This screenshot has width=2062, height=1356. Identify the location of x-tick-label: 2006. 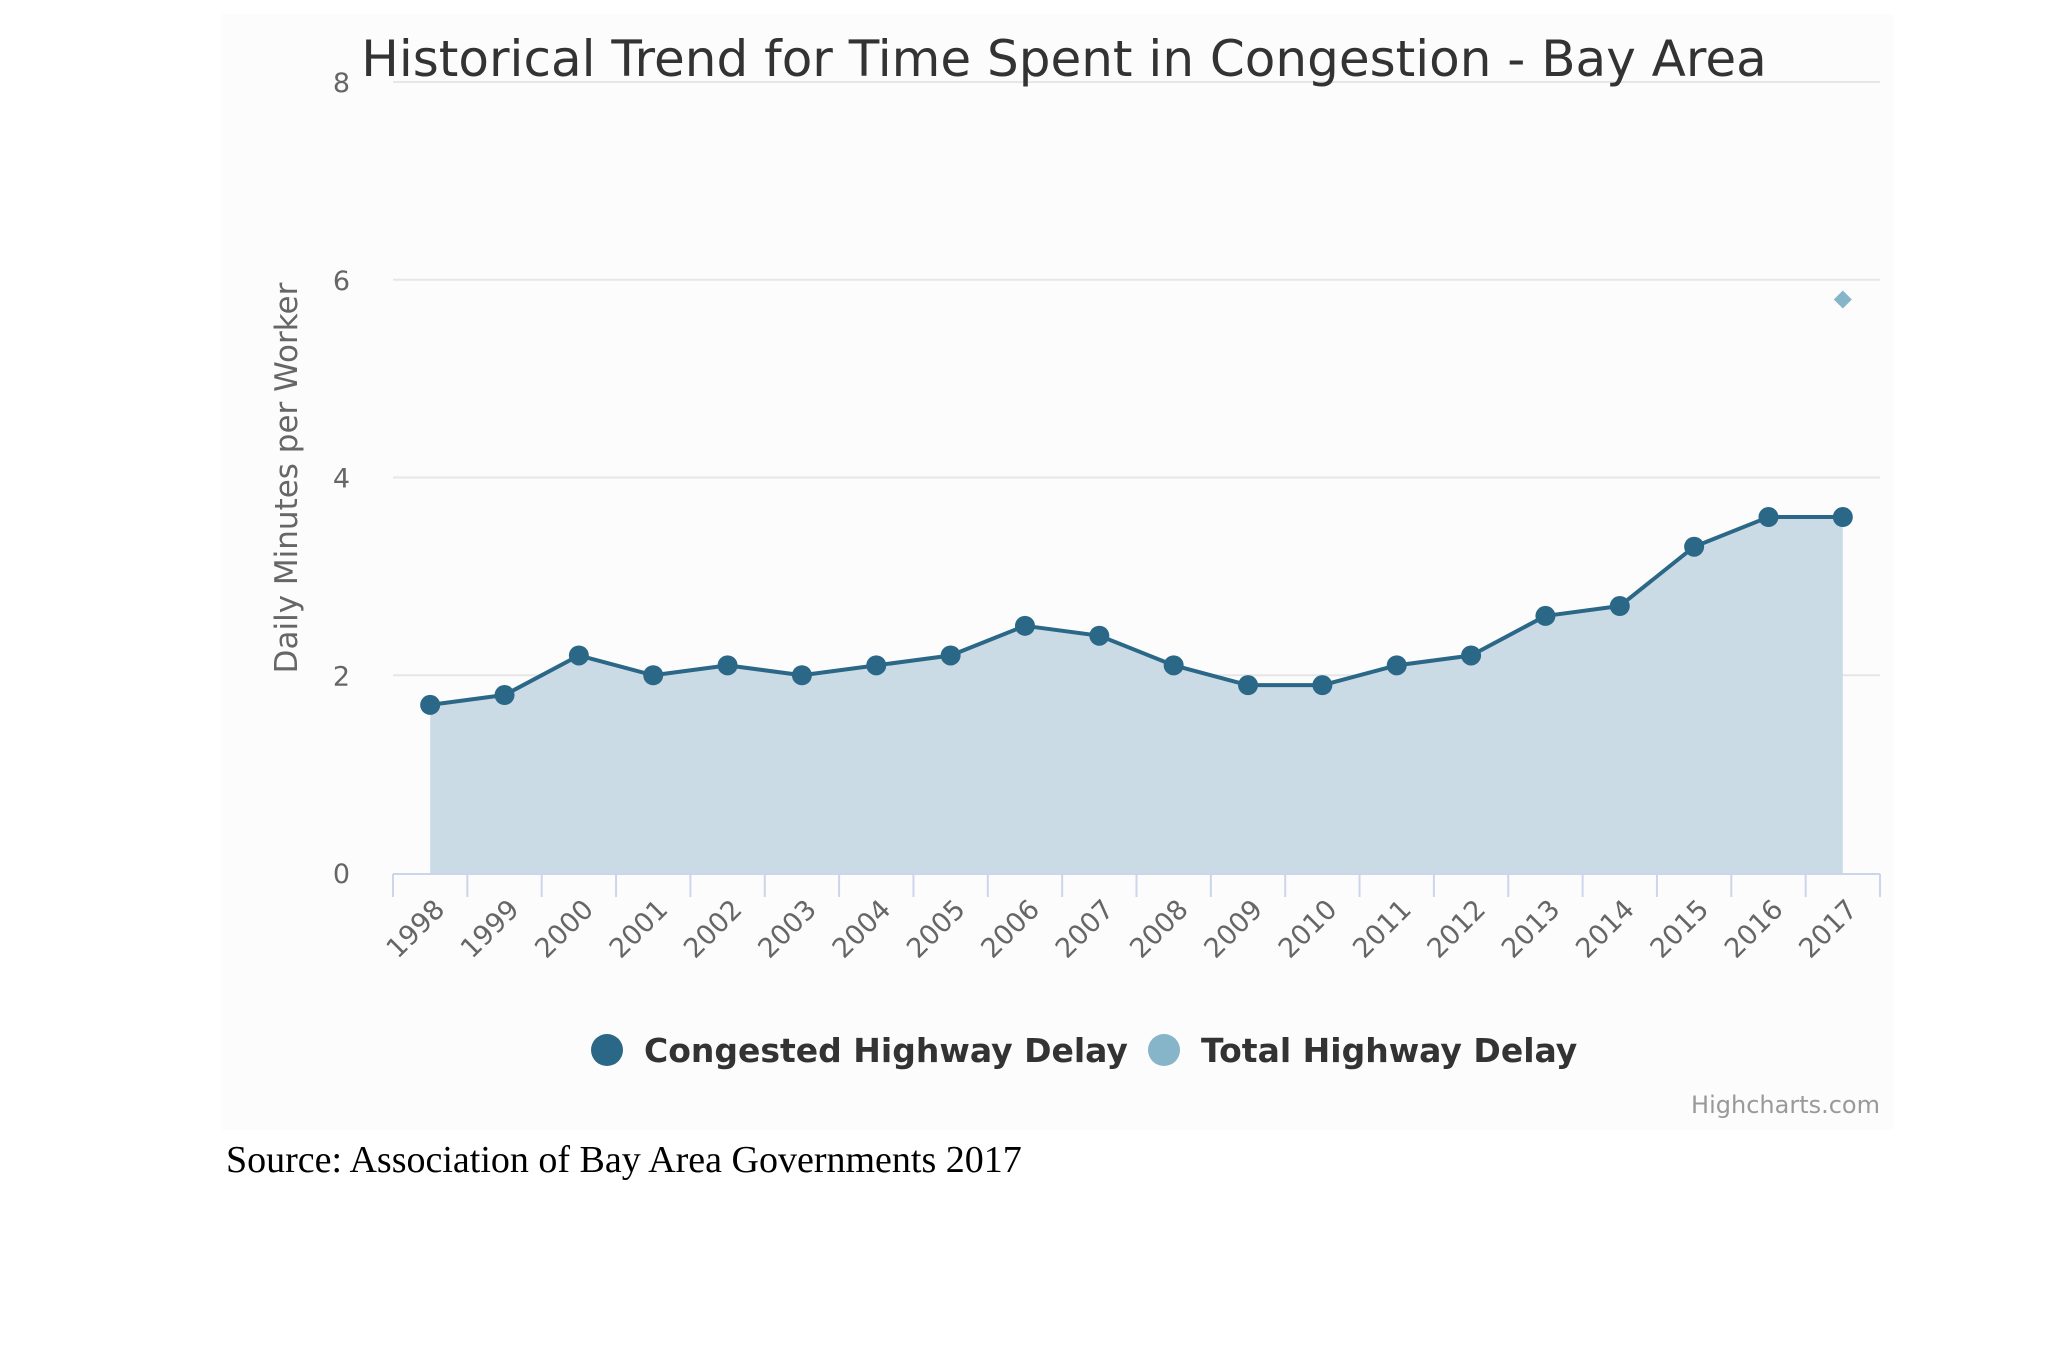
(1010, 929).